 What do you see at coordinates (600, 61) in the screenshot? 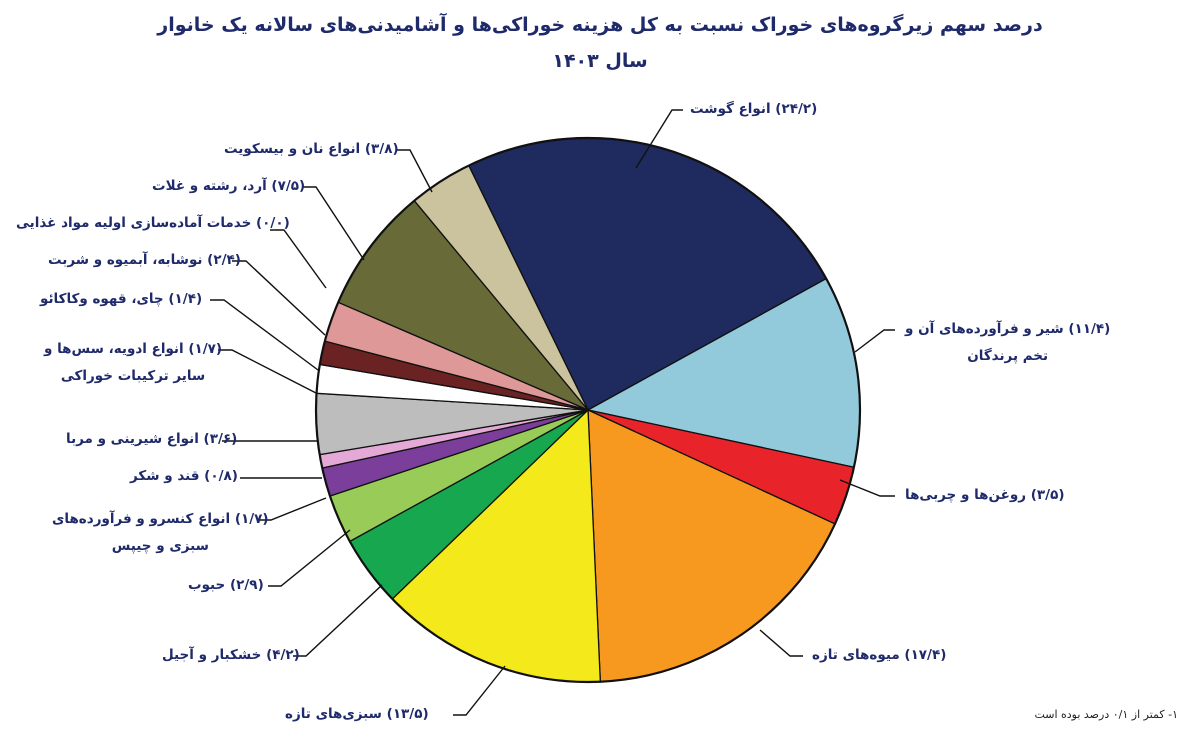
I see `chart-subtitle-year: سال ۱۴۰۳` at bounding box center [600, 61].